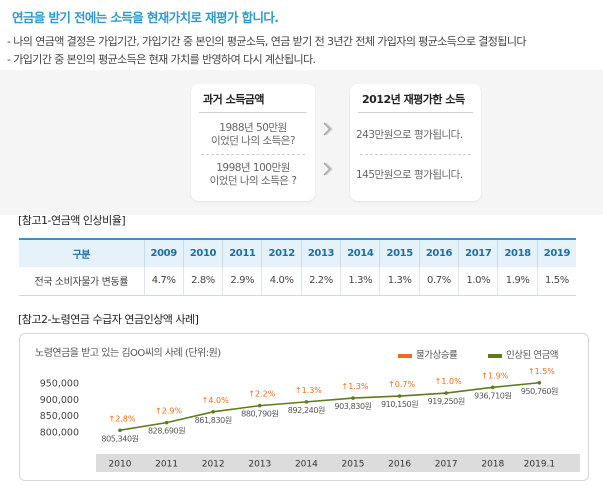  Describe the element at coordinates (478, 252) in the screenshot. I see `table-header-year: 2017` at that location.